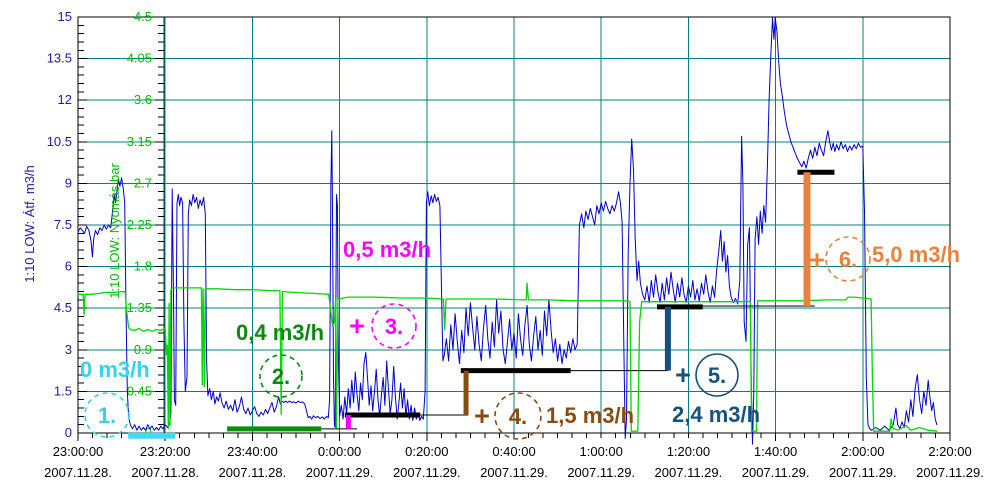  What do you see at coordinates (590, 415) in the screenshot?
I see `flow-rate-label: 1,5 m3/h` at bounding box center [590, 415].